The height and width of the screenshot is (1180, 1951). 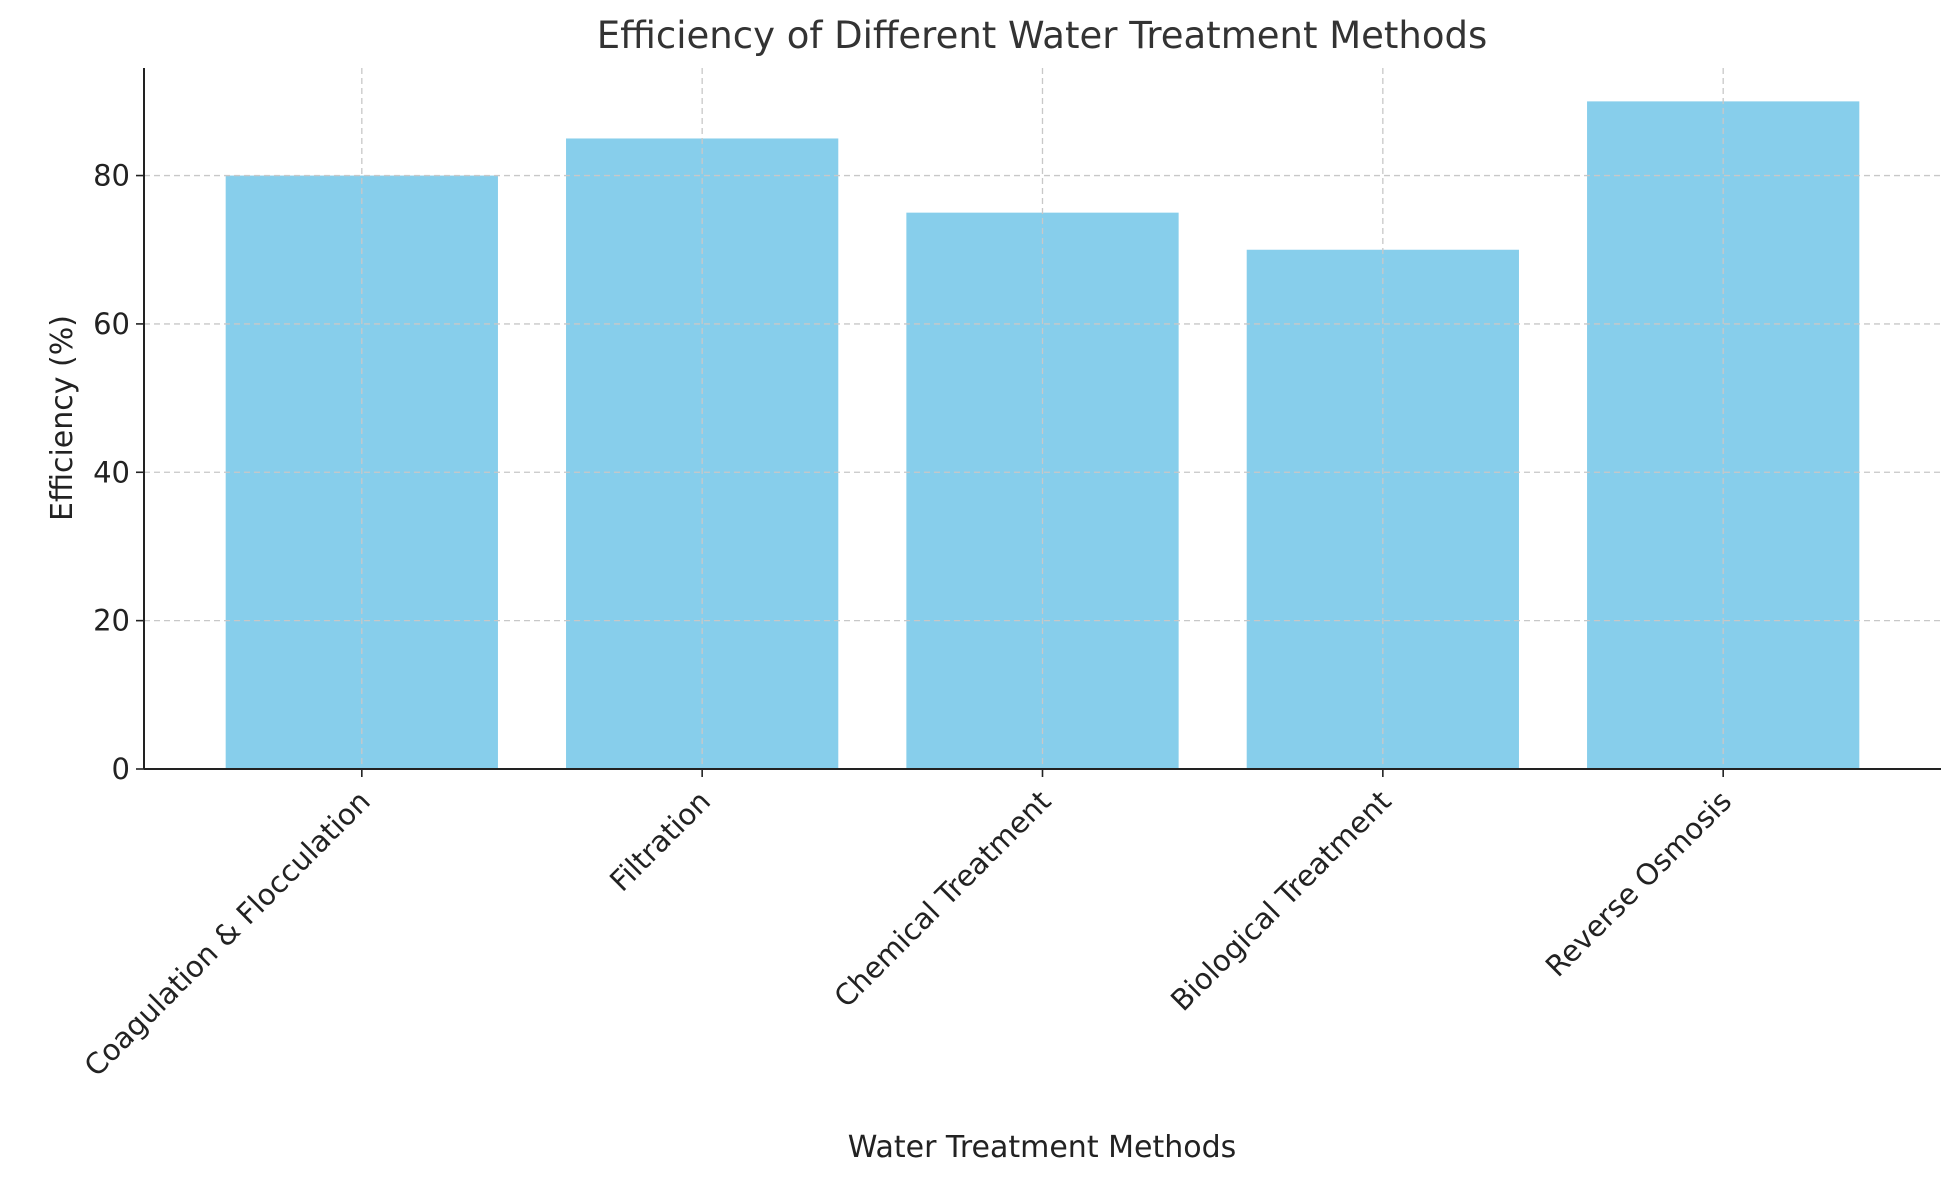 What do you see at coordinates (942, 899) in the screenshot?
I see `x-tick-label: Chemical Treatment` at bounding box center [942, 899].